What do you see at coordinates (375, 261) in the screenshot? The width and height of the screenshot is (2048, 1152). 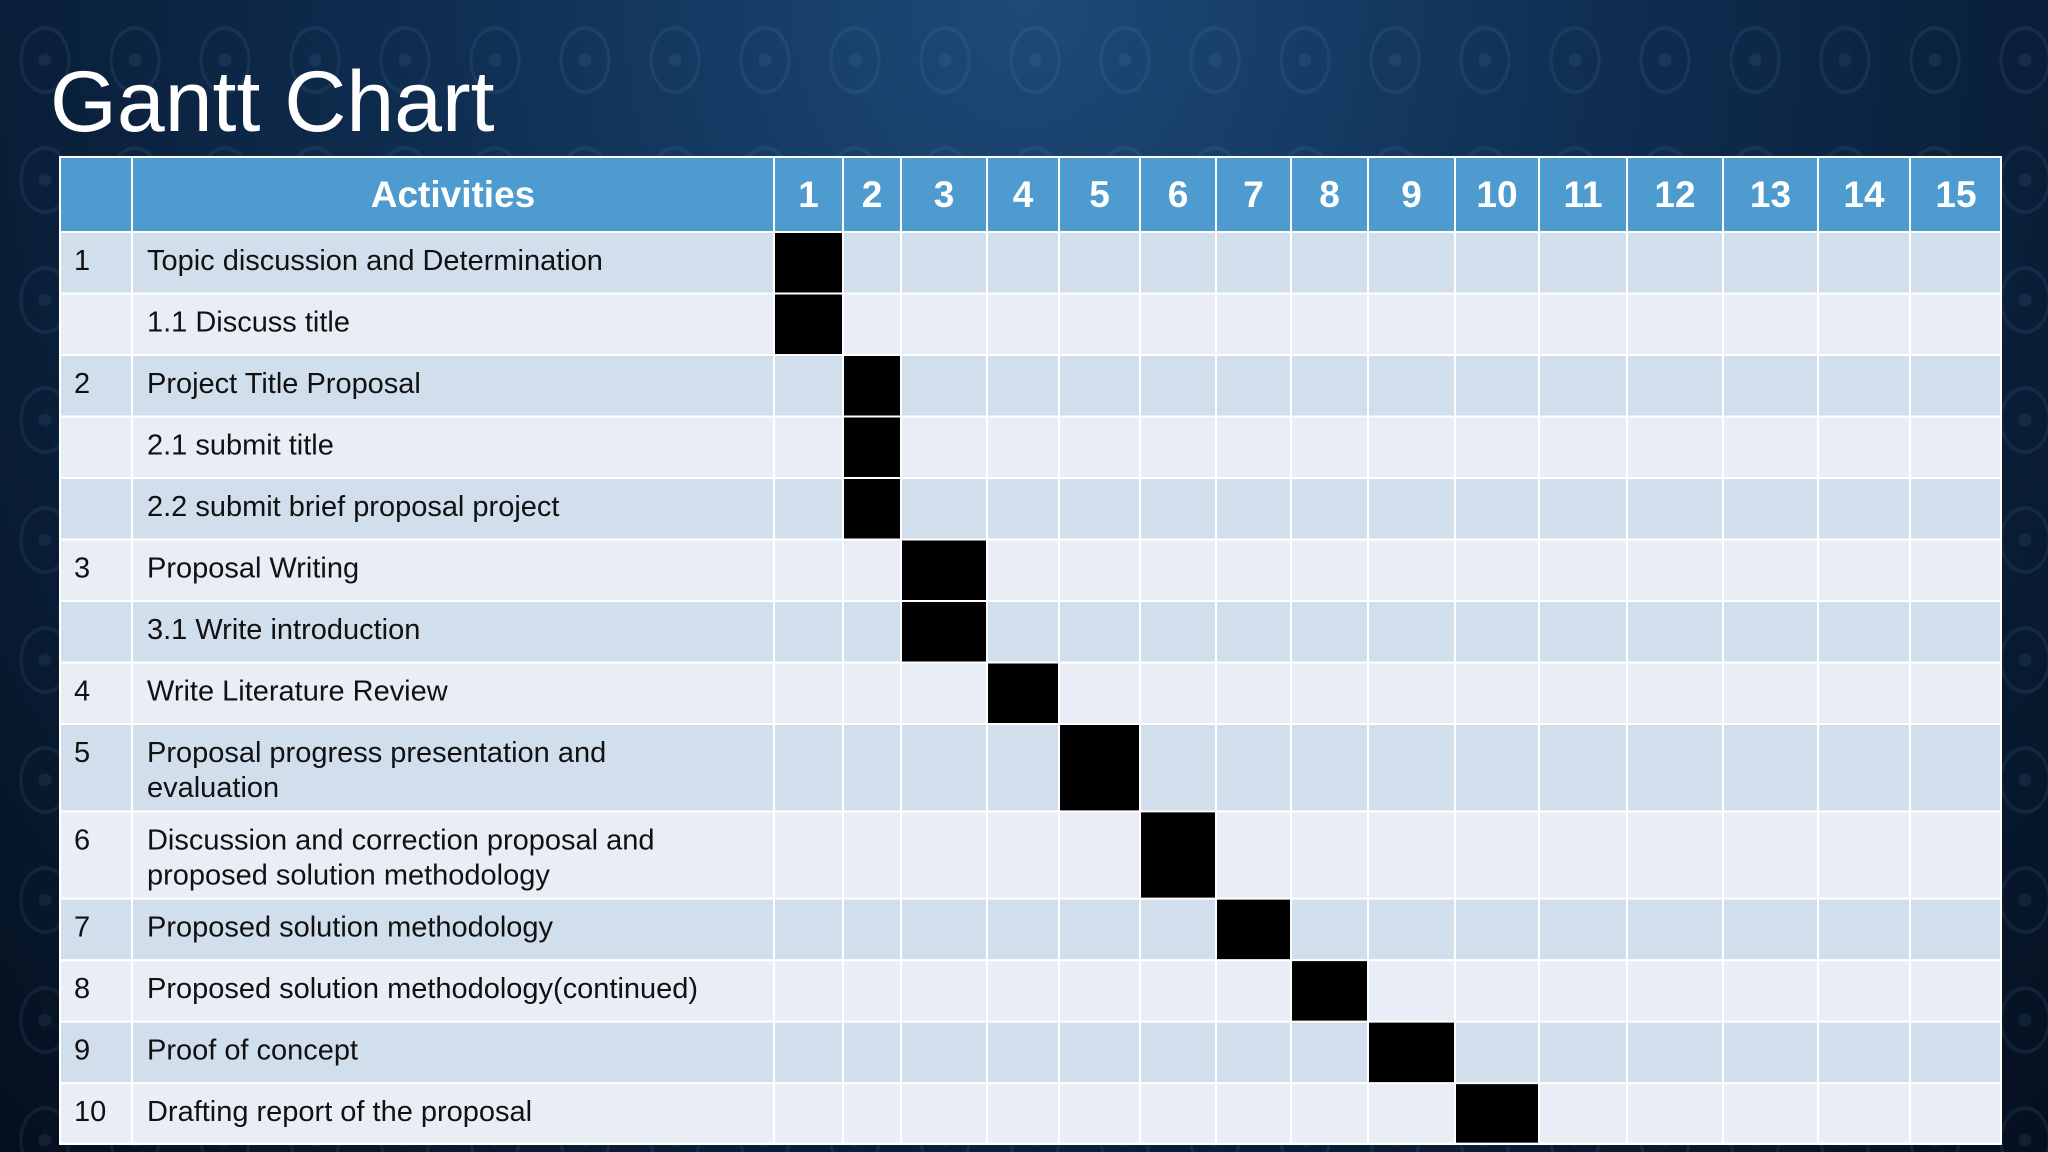 I see `activity-label: Topic discussion and Determination` at bounding box center [375, 261].